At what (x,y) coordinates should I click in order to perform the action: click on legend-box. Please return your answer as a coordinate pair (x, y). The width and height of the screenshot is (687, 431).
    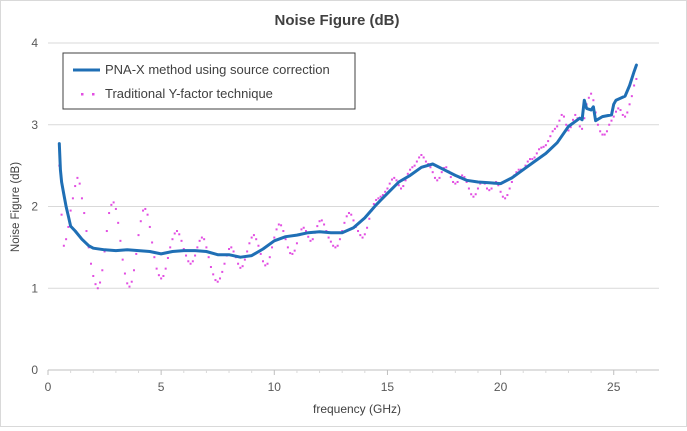
    Looking at the image, I should click on (209, 81).